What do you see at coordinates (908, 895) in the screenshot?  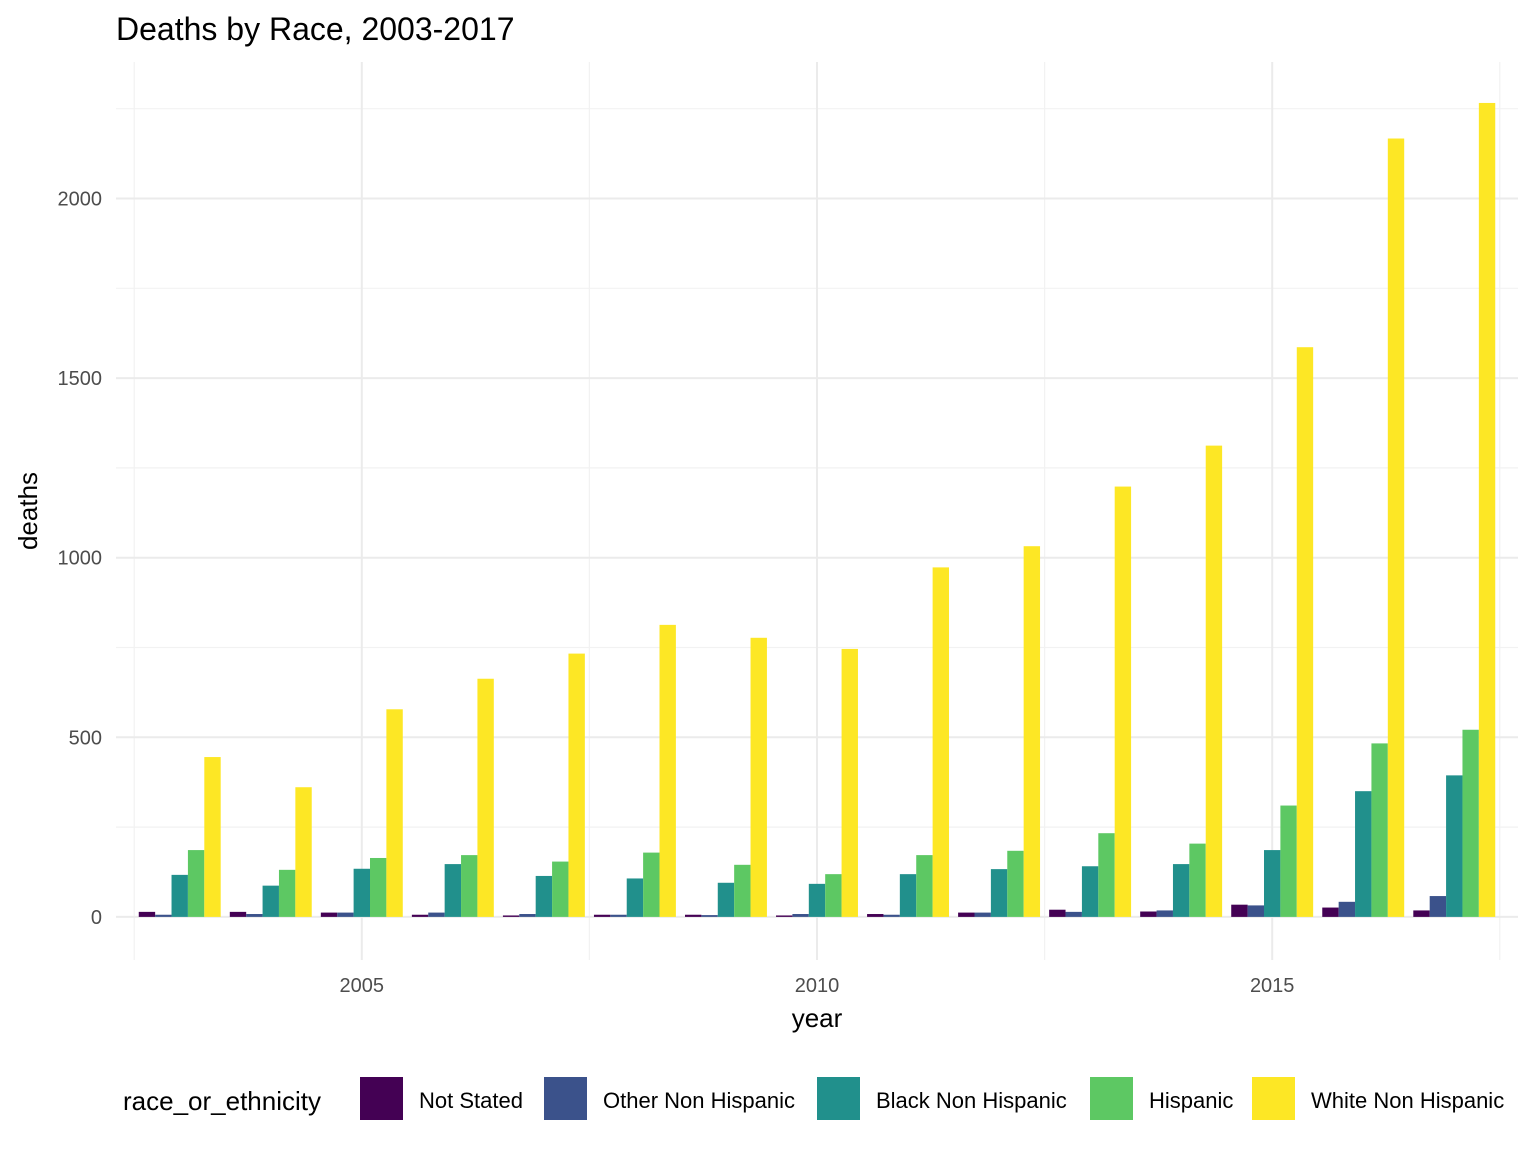 I see `bar-black-non-hispanic-2011` at bounding box center [908, 895].